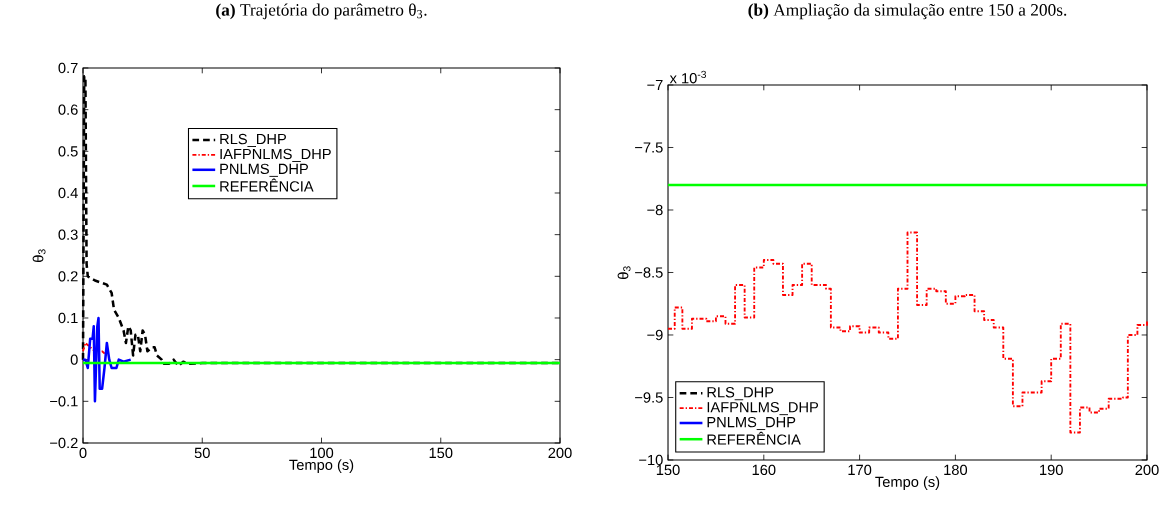  Describe the element at coordinates (687, 77) in the screenshot. I see `text: x 10$^{-3}$` at that location.